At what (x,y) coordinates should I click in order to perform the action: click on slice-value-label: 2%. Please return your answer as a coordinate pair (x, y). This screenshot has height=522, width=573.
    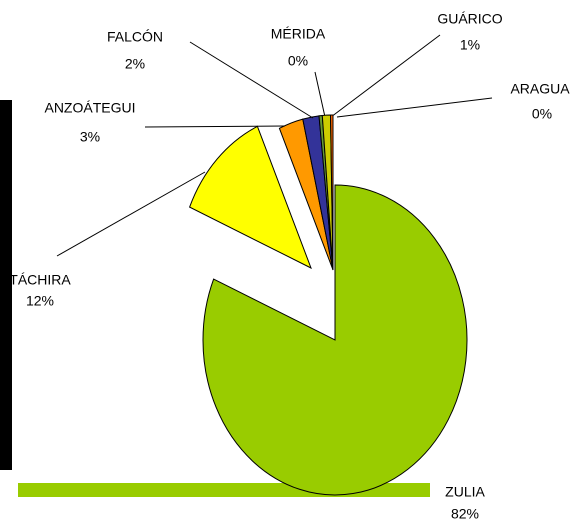
    Looking at the image, I should click on (135, 64).